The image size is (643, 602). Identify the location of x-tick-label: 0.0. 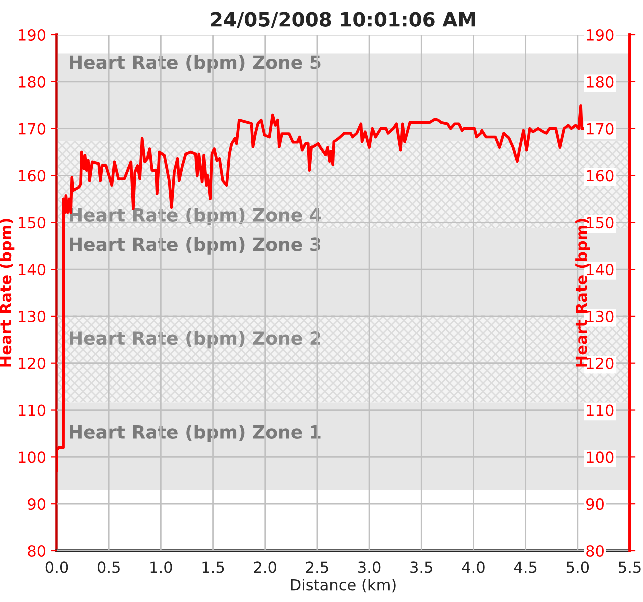
(57, 568).